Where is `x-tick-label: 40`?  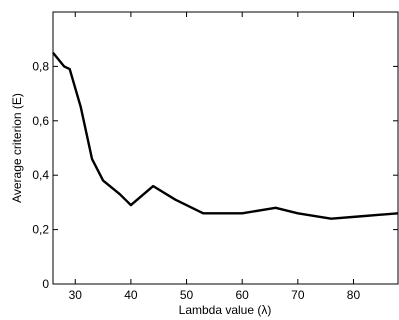 x-tick-label: 40 is located at coordinates (131, 295).